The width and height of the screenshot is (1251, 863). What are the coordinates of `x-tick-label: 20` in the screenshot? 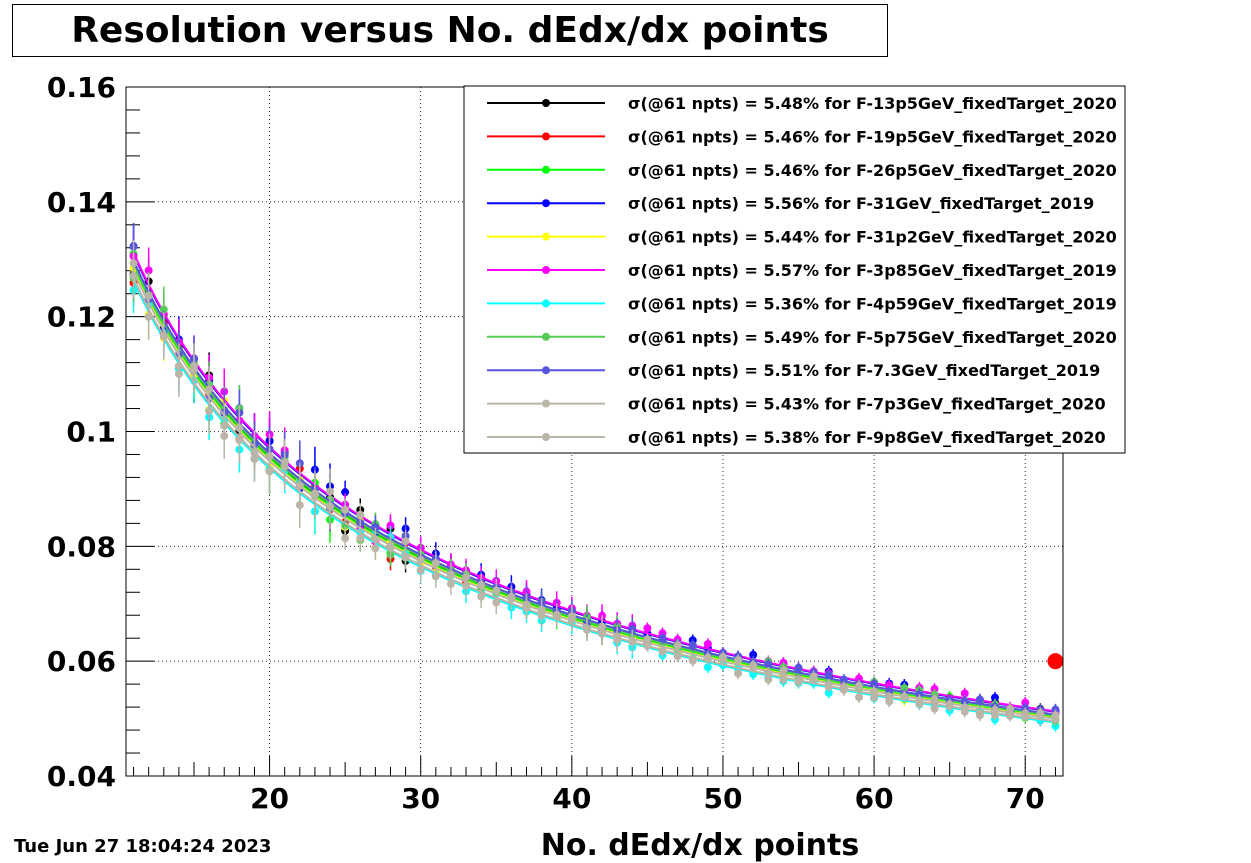 It's located at (269, 798).